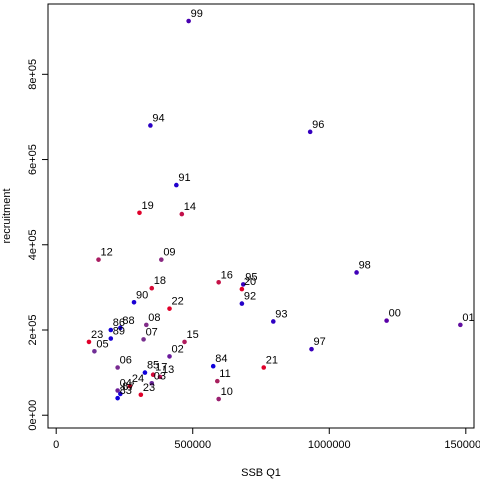 The width and height of the screenshot is (480, 480). I want to click on y-axis: 0e+00 2e+05 4e+05 6e+05 8e+05, so click(37, 245).